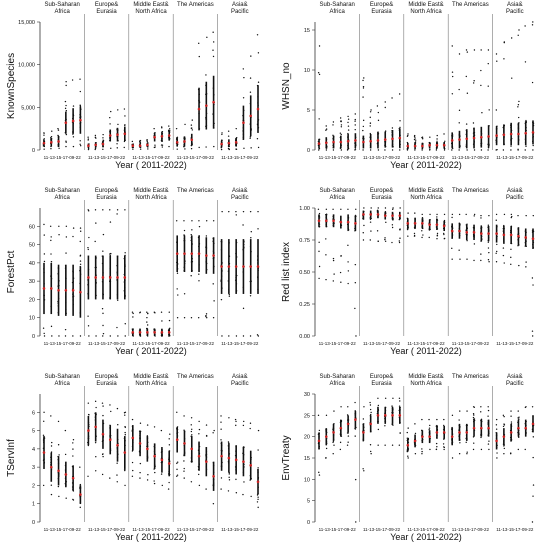 Image resolution: width=550 pixels, height=559 pixels. Describe the element at coordinates (32, 319) in the screenshot. I see `y-tick-label: 10` at that location.